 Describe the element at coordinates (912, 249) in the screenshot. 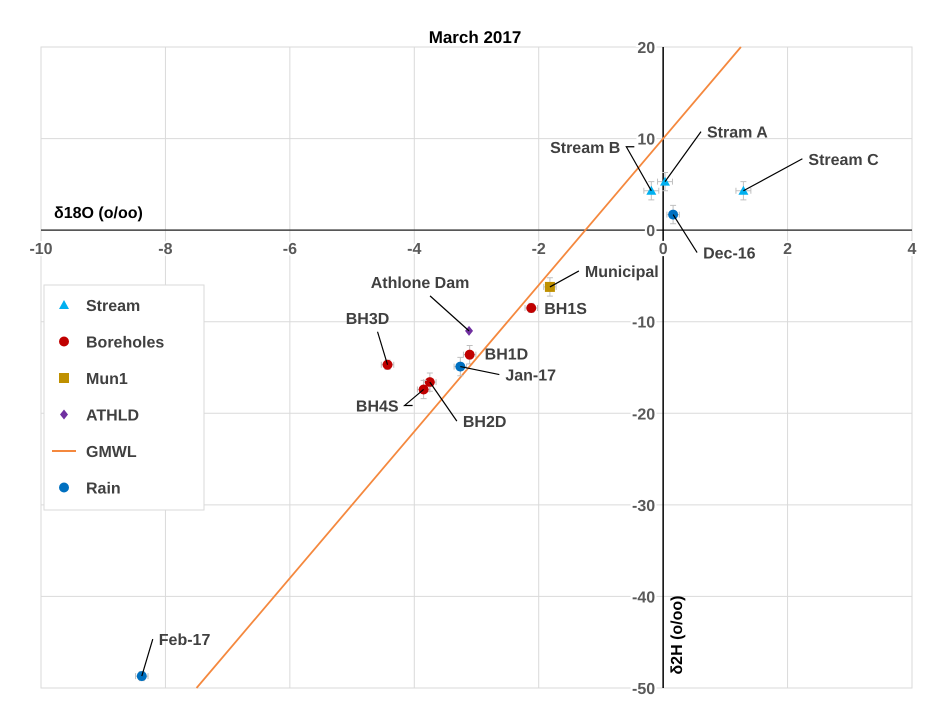

I see `x-tick-label: 4` at that location.